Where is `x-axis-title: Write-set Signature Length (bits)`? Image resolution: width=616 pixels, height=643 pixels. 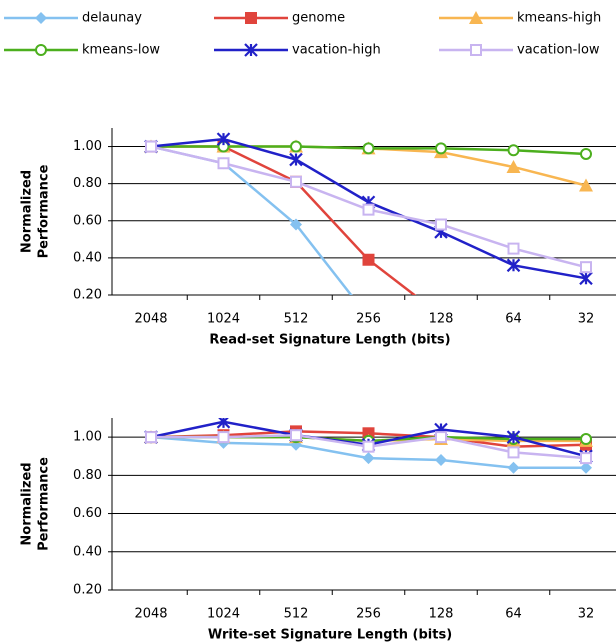 x-axis-title: Write-set Signature Length (bits) is located at coordinates (330, 635).